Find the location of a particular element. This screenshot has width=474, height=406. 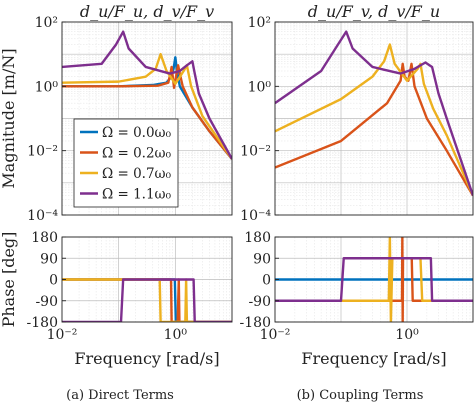

coupling-phase-ytick-label: -180 is located at coordinates (255, 323).